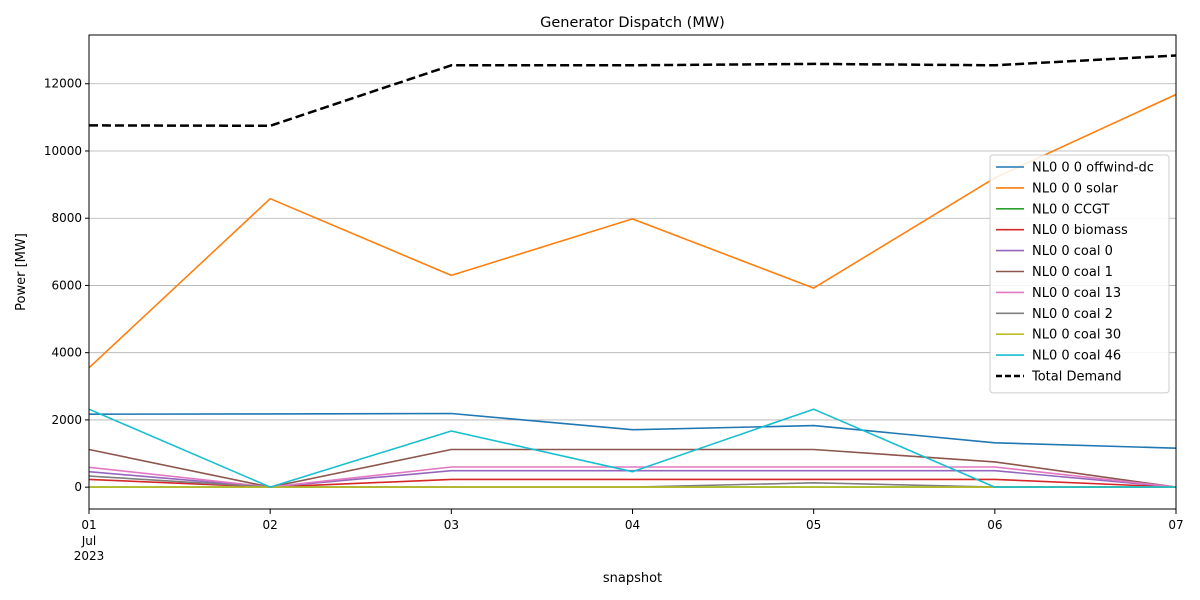 The height and width of the screenshot is (600, 1200). What do you see at coordinates (1071, 209) in the screenshot?
I see `legend-entry: NL0 0 CCGT` at bounding box center [1071, 209].